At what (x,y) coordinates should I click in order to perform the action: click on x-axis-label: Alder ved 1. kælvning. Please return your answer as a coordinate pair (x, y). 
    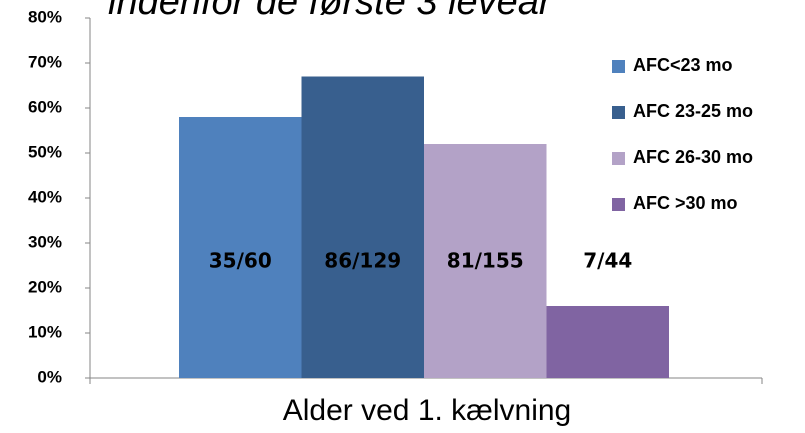
    Looking at the image, I should click on (427, 410).